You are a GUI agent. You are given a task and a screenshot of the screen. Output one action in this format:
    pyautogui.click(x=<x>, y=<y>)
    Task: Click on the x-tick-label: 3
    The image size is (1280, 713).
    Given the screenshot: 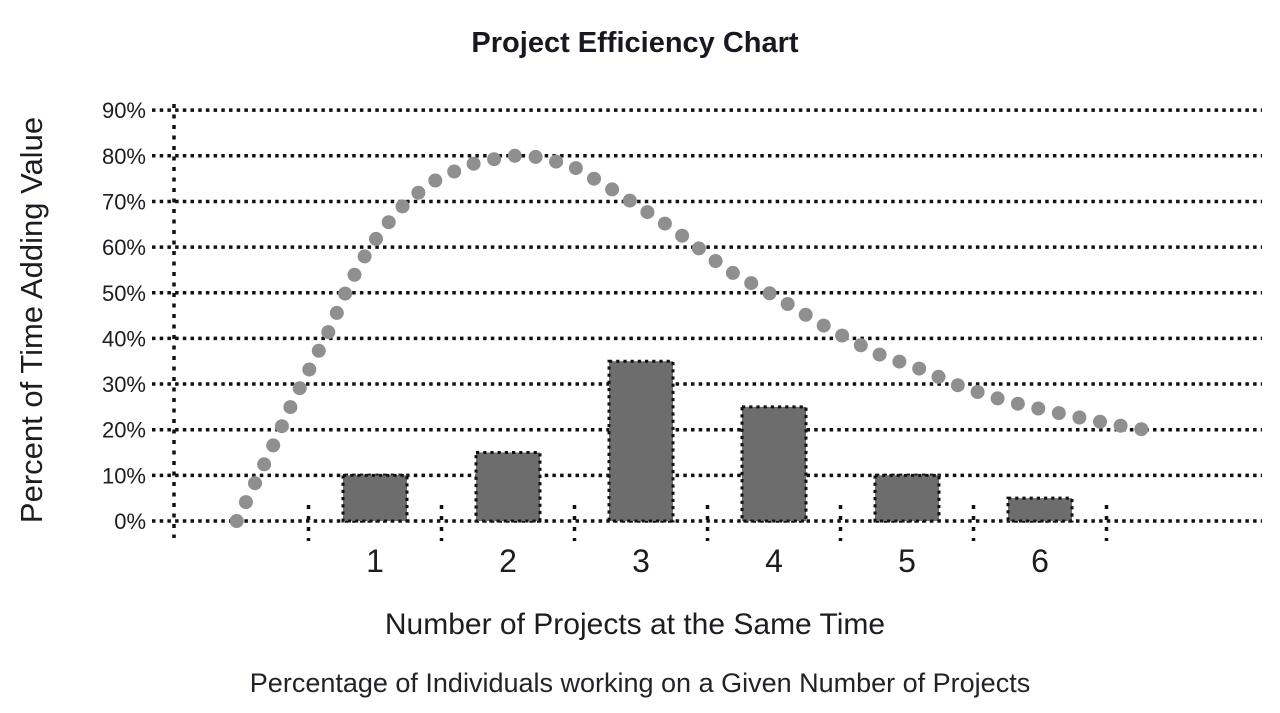 What is the action you would take?
    pyautogui.click(x=641, y=561)
    